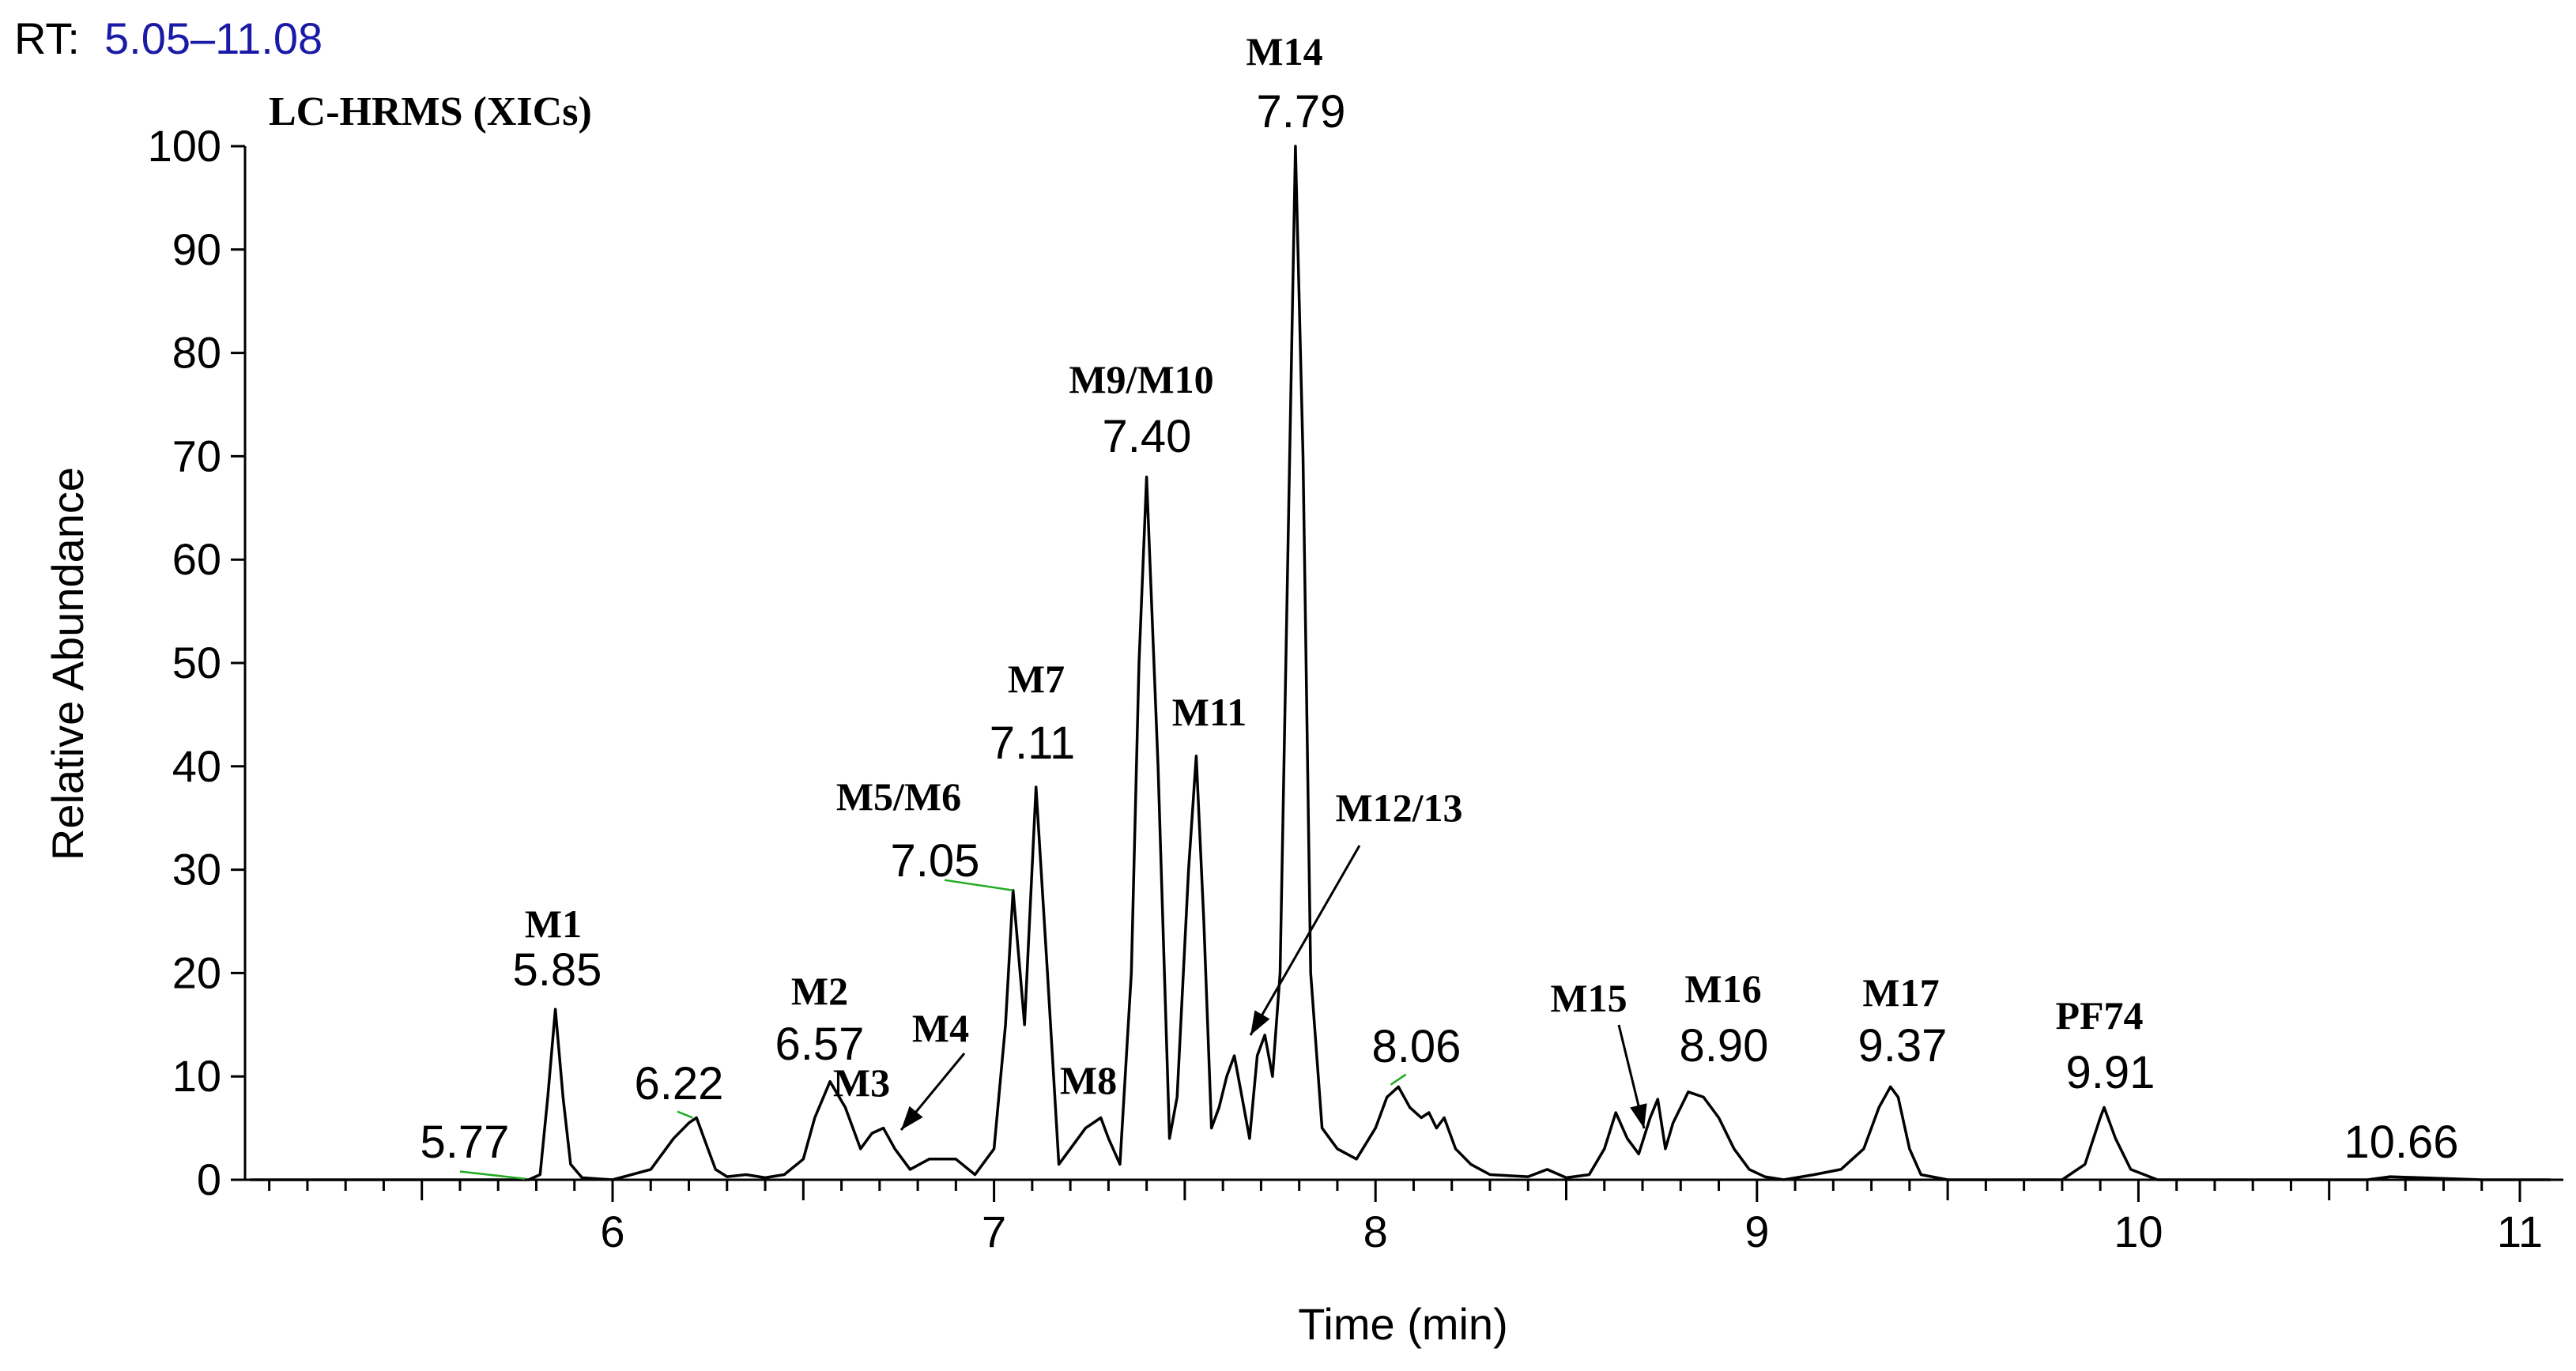  I want to click on metabolite-annotation: PF74, so click(2099, 1015).